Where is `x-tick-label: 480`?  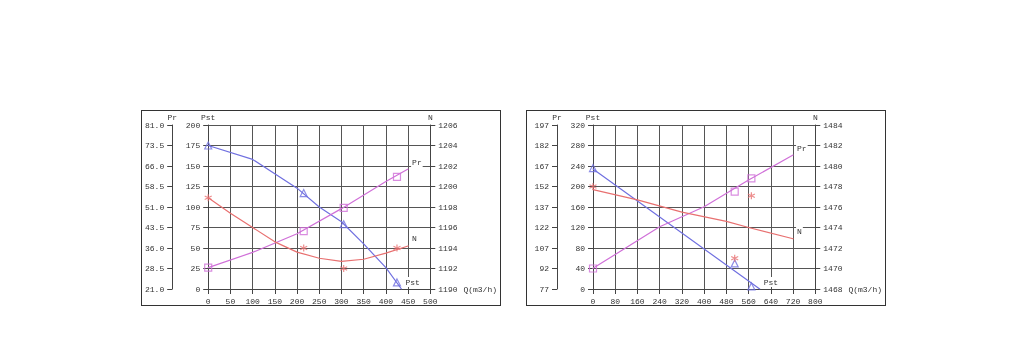
x-tick-label: 480 is located at coordinates (726, 301).